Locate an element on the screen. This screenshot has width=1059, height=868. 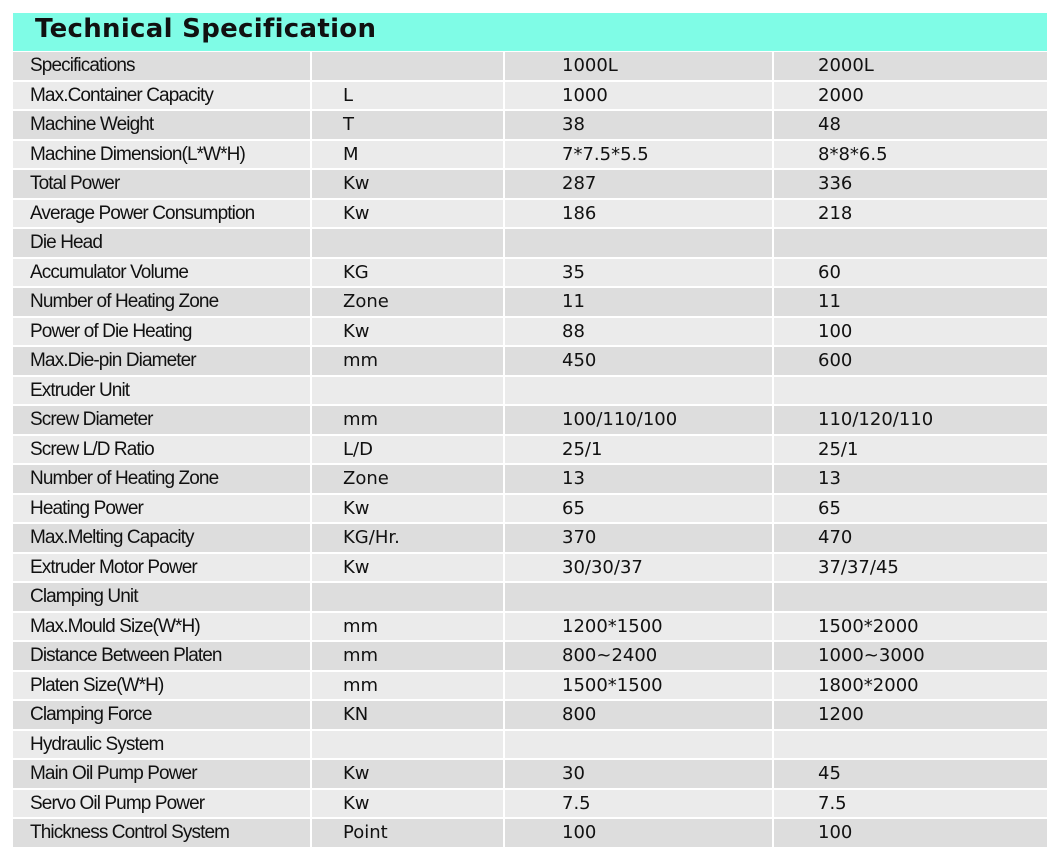
spec-name-cell: Accumulator Volume is located at coordinates (161, 272).